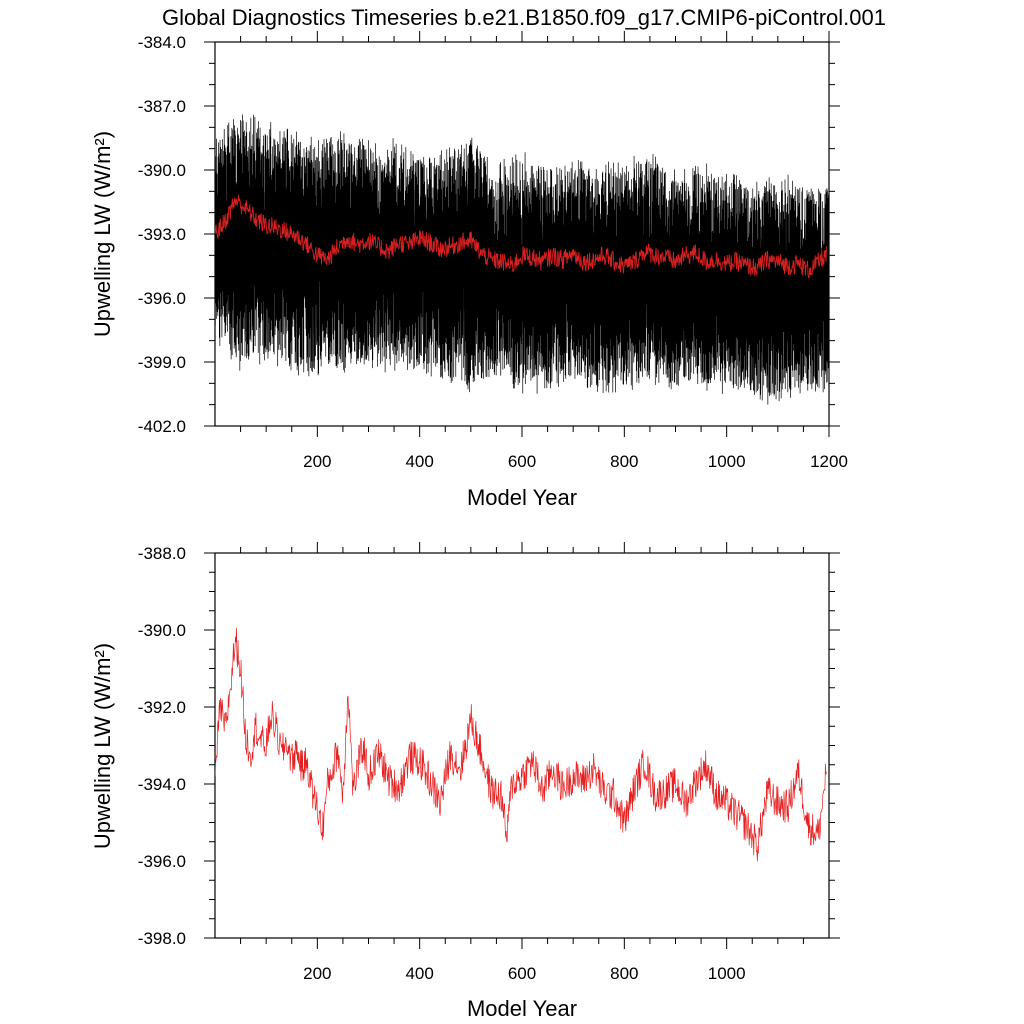 The image size is (1024, 1024). I want to click on plot-area, so click(521, 744).